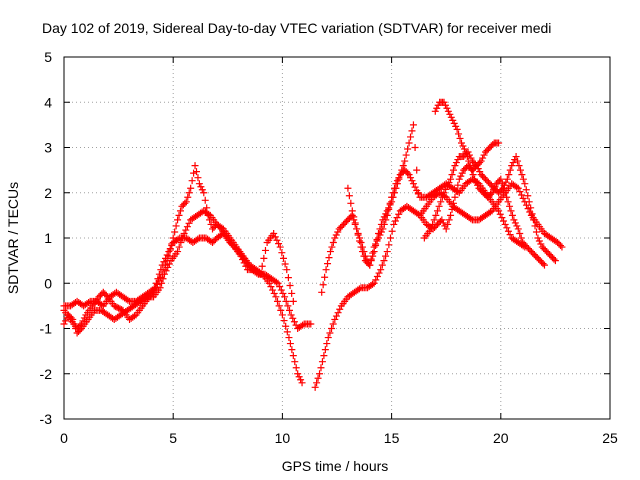  What do you see at coordinates (64, 438) in the screenshot?
I see `x-tick-label: 0` at bounding box center [64, 438].